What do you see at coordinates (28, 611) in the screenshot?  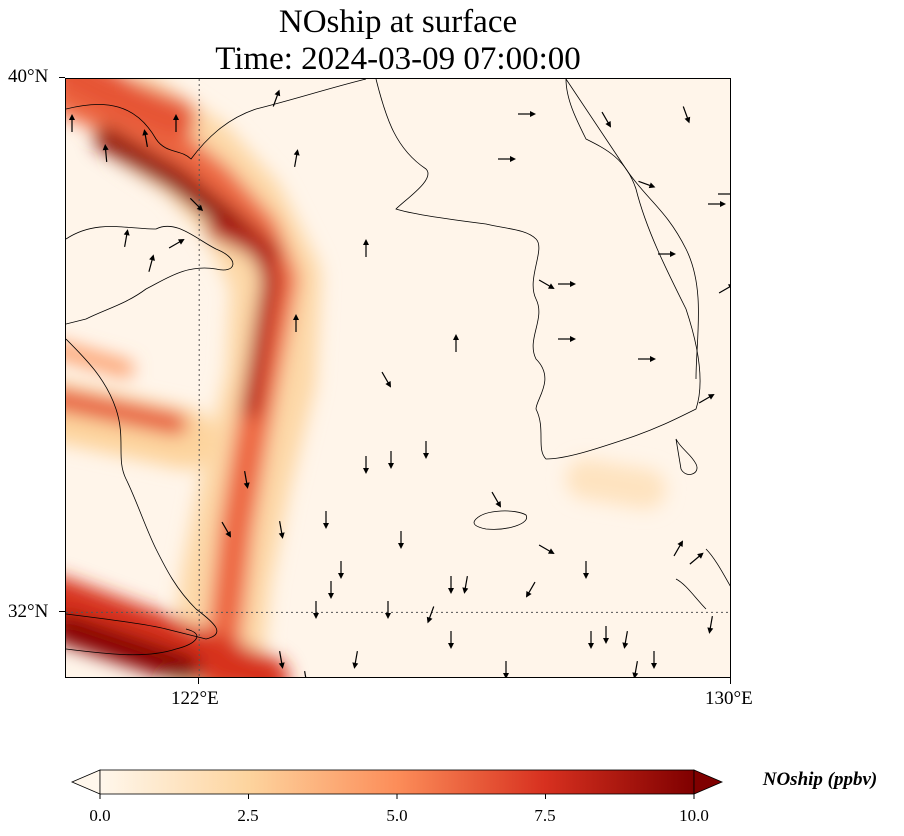 I see `lat-label-32: 32°N` at bounding box center [28, 611].